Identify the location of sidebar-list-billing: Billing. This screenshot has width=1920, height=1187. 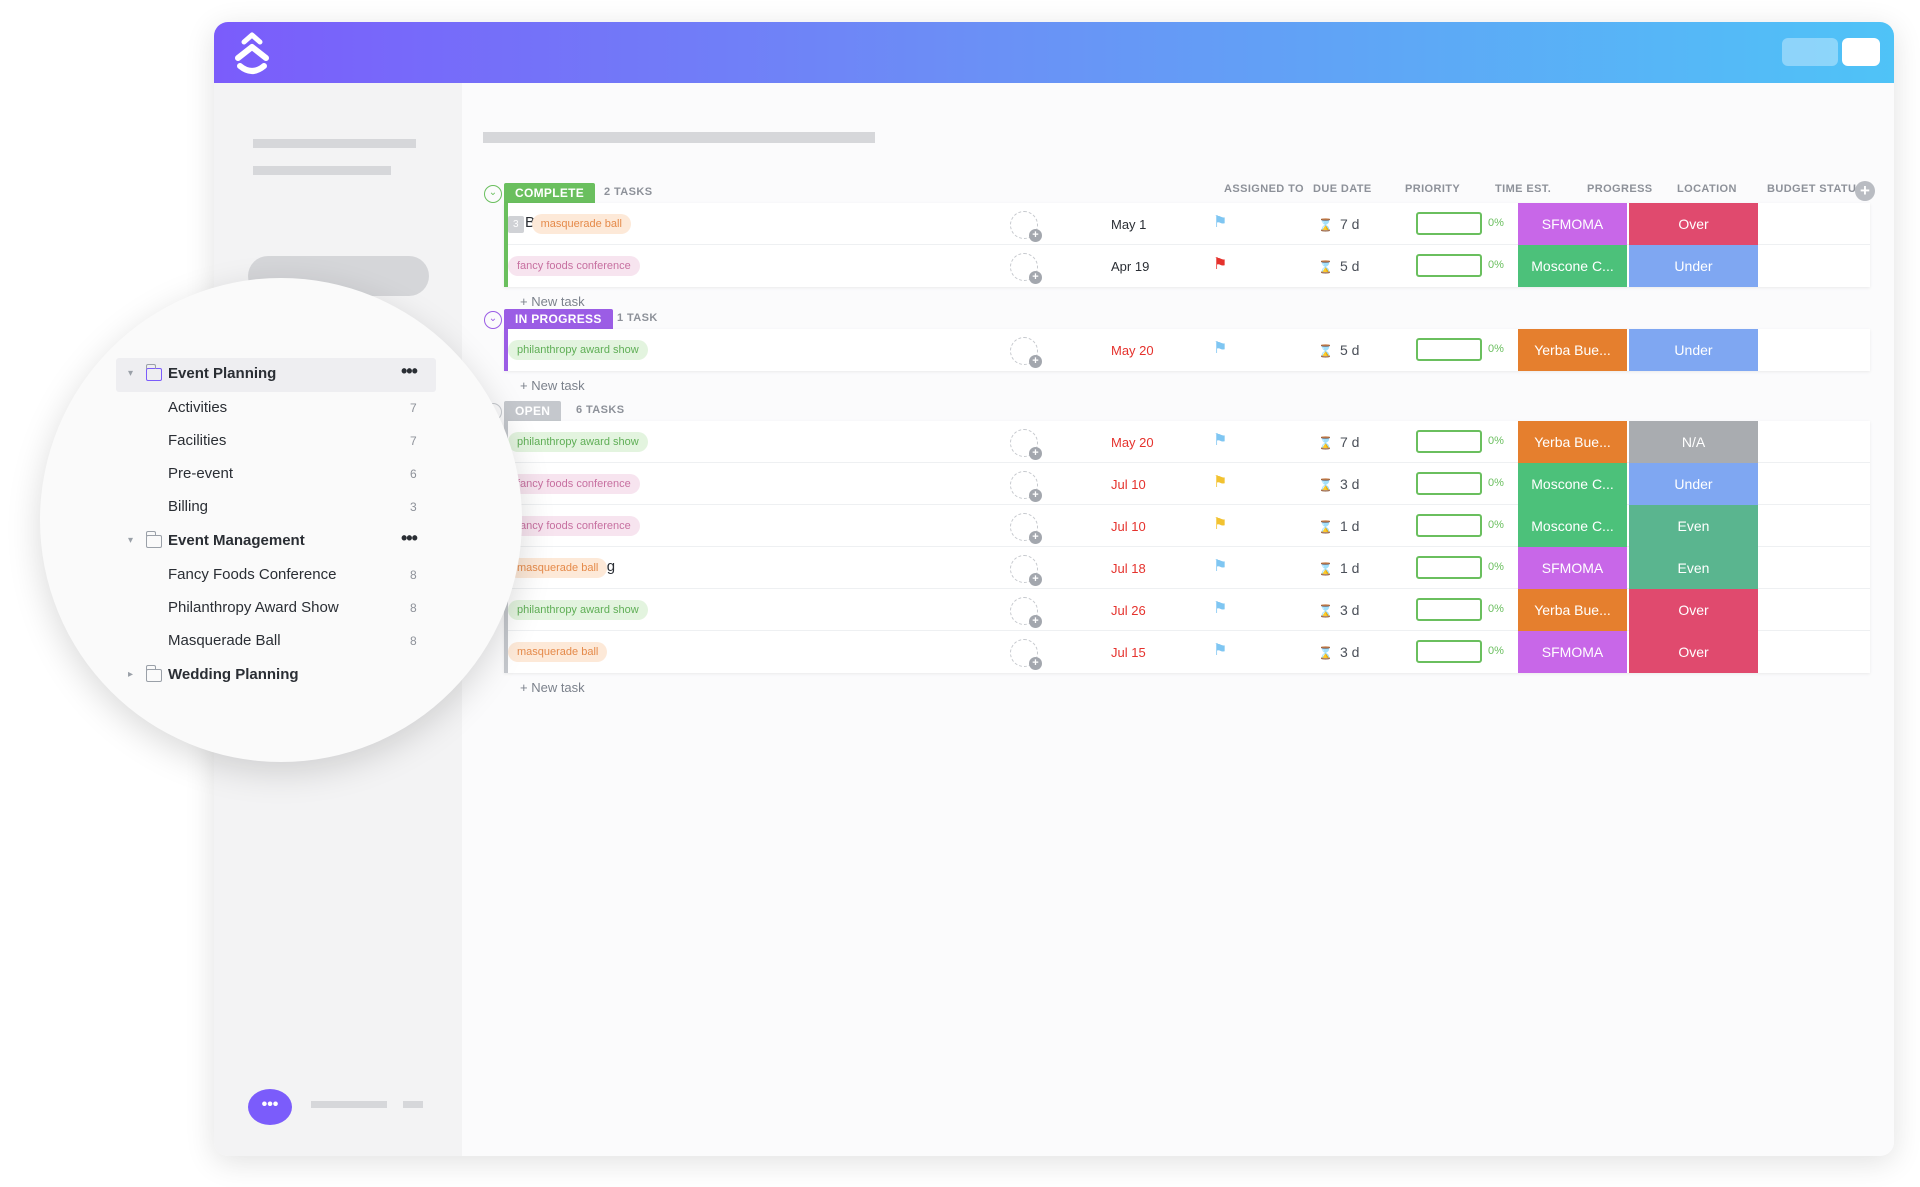
(188, 506).